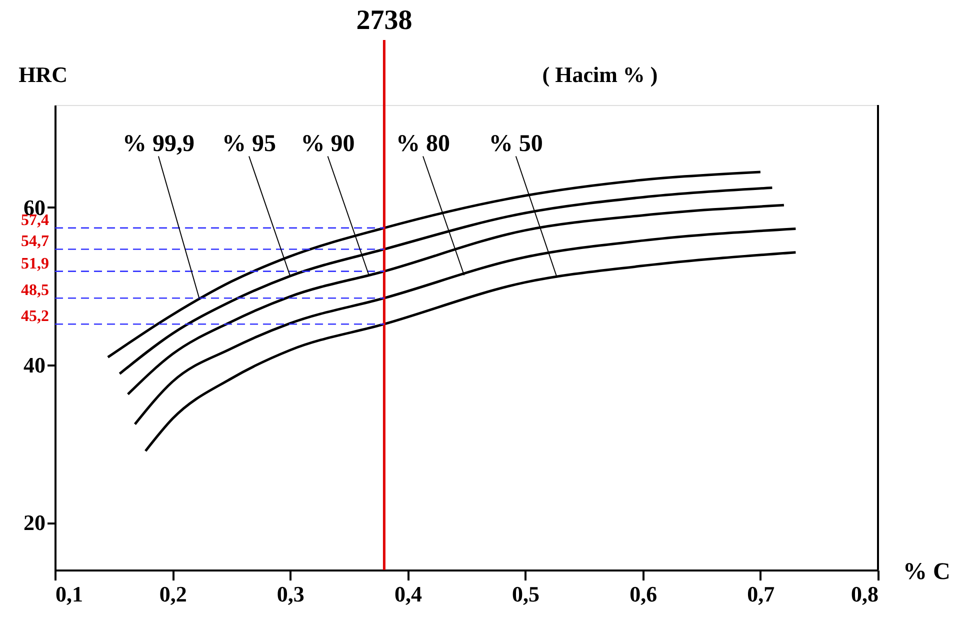 Image resolution: width=964 pixels, height=628 pixels. What do you see at coordinates (35, 523) in the screenshot?
I see `y-tick-label: 20` at bounding box center [35, 523].